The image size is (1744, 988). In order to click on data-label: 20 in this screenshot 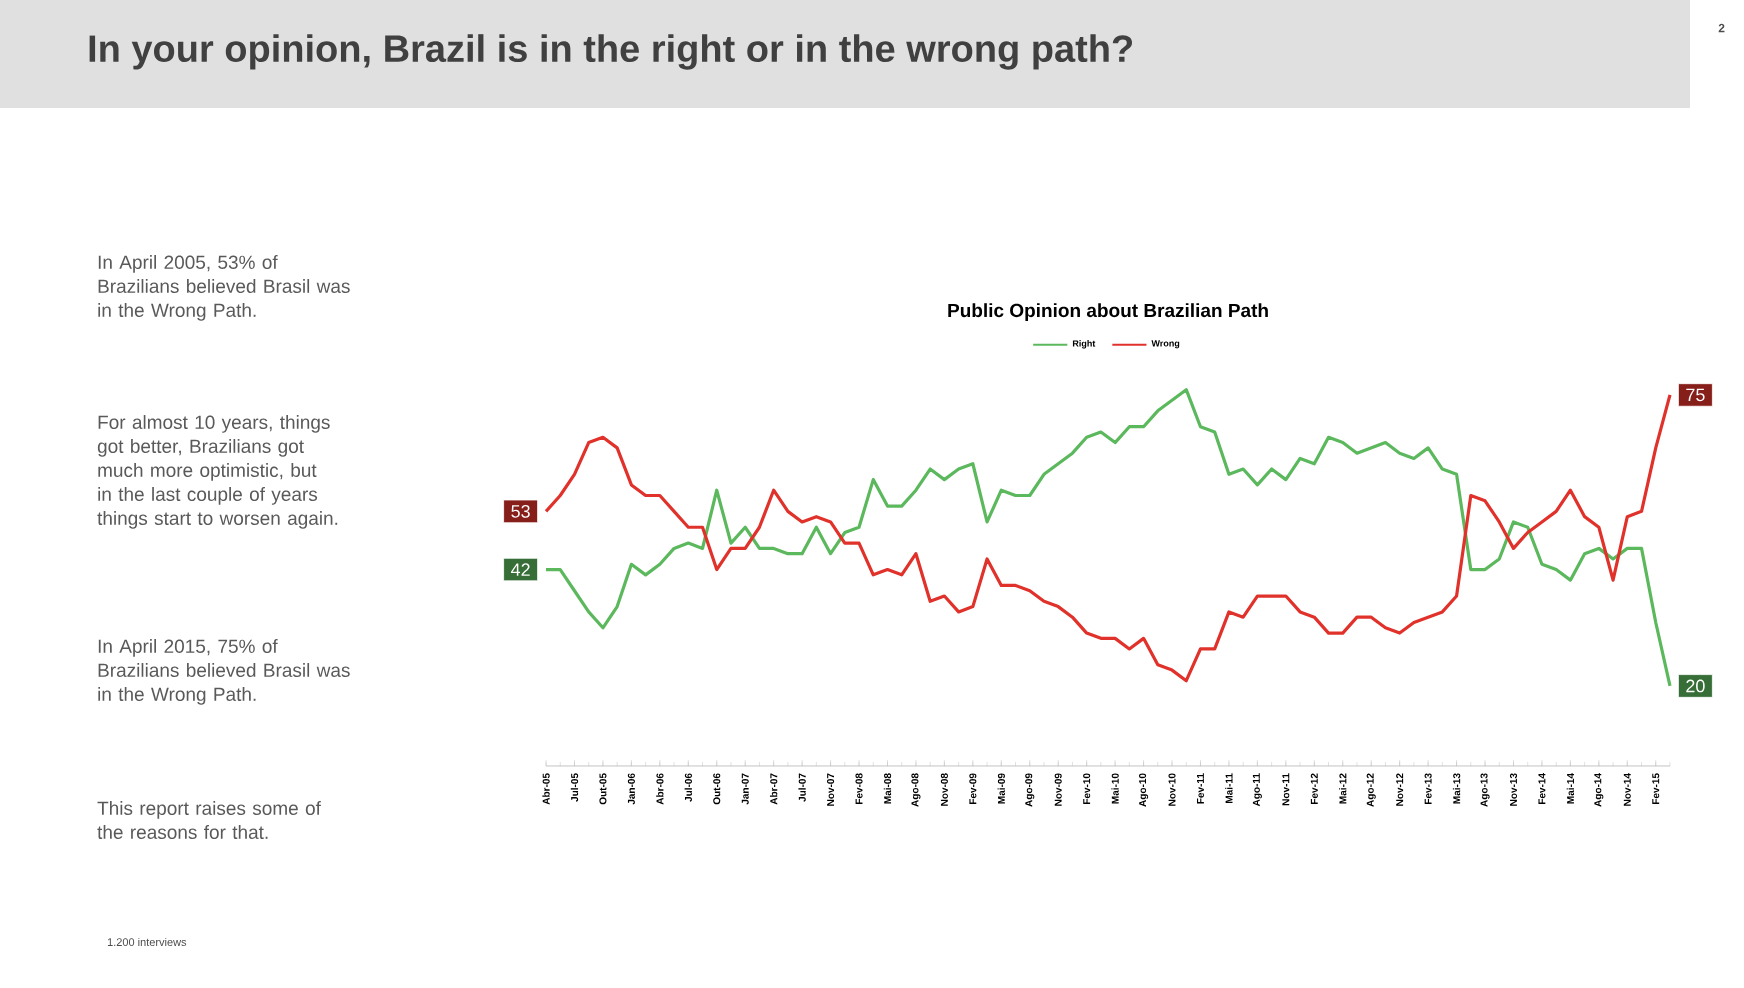, I will do `click(1695, 686)`.